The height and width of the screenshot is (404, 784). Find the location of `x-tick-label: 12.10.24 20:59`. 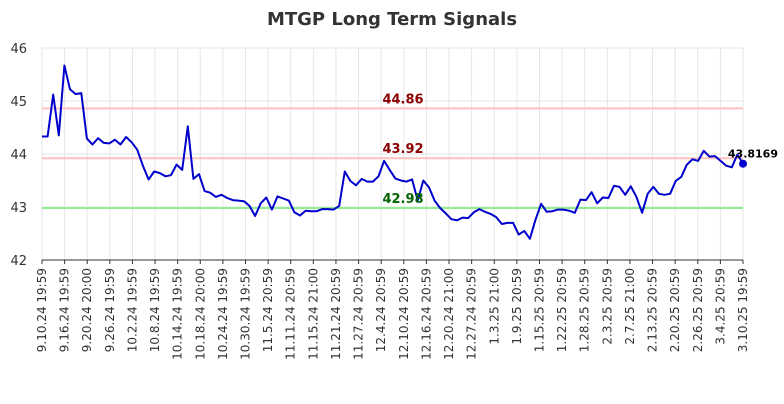

x-tick-label: 12.10.24 20:59 is located at coordinates (404, 314).